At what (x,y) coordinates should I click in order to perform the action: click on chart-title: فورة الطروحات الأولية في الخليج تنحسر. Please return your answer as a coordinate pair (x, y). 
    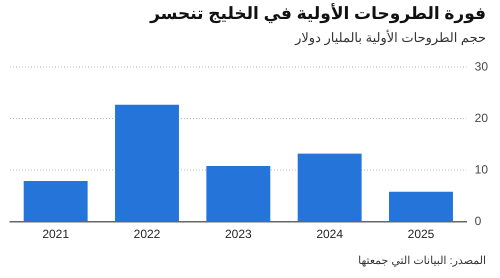
    Looking at the image, I should click on (318, 14).